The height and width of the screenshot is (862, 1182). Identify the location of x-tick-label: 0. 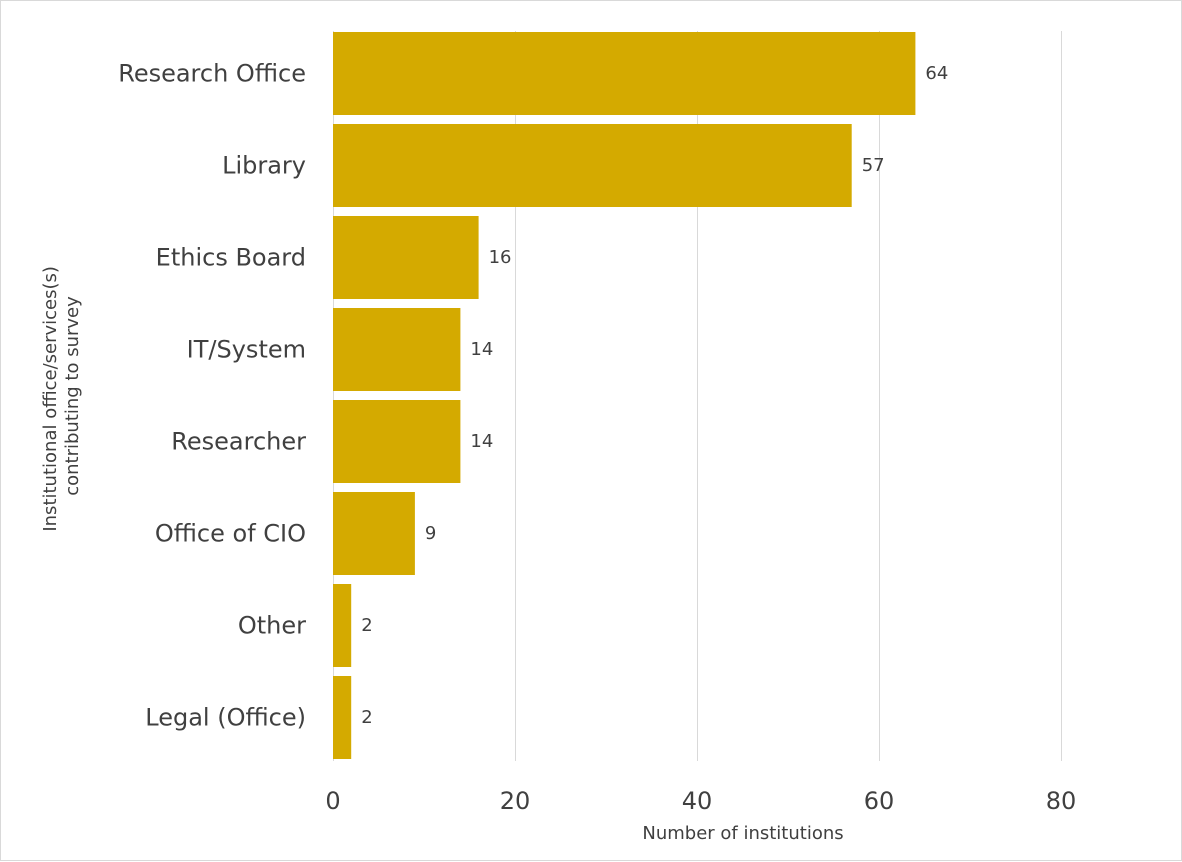
(332, 801).